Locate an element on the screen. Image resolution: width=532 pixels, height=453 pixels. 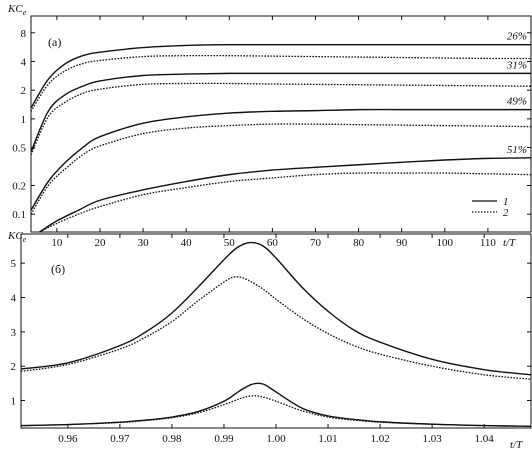
x-tick-label: 80 is located at coordinates (359, 243).